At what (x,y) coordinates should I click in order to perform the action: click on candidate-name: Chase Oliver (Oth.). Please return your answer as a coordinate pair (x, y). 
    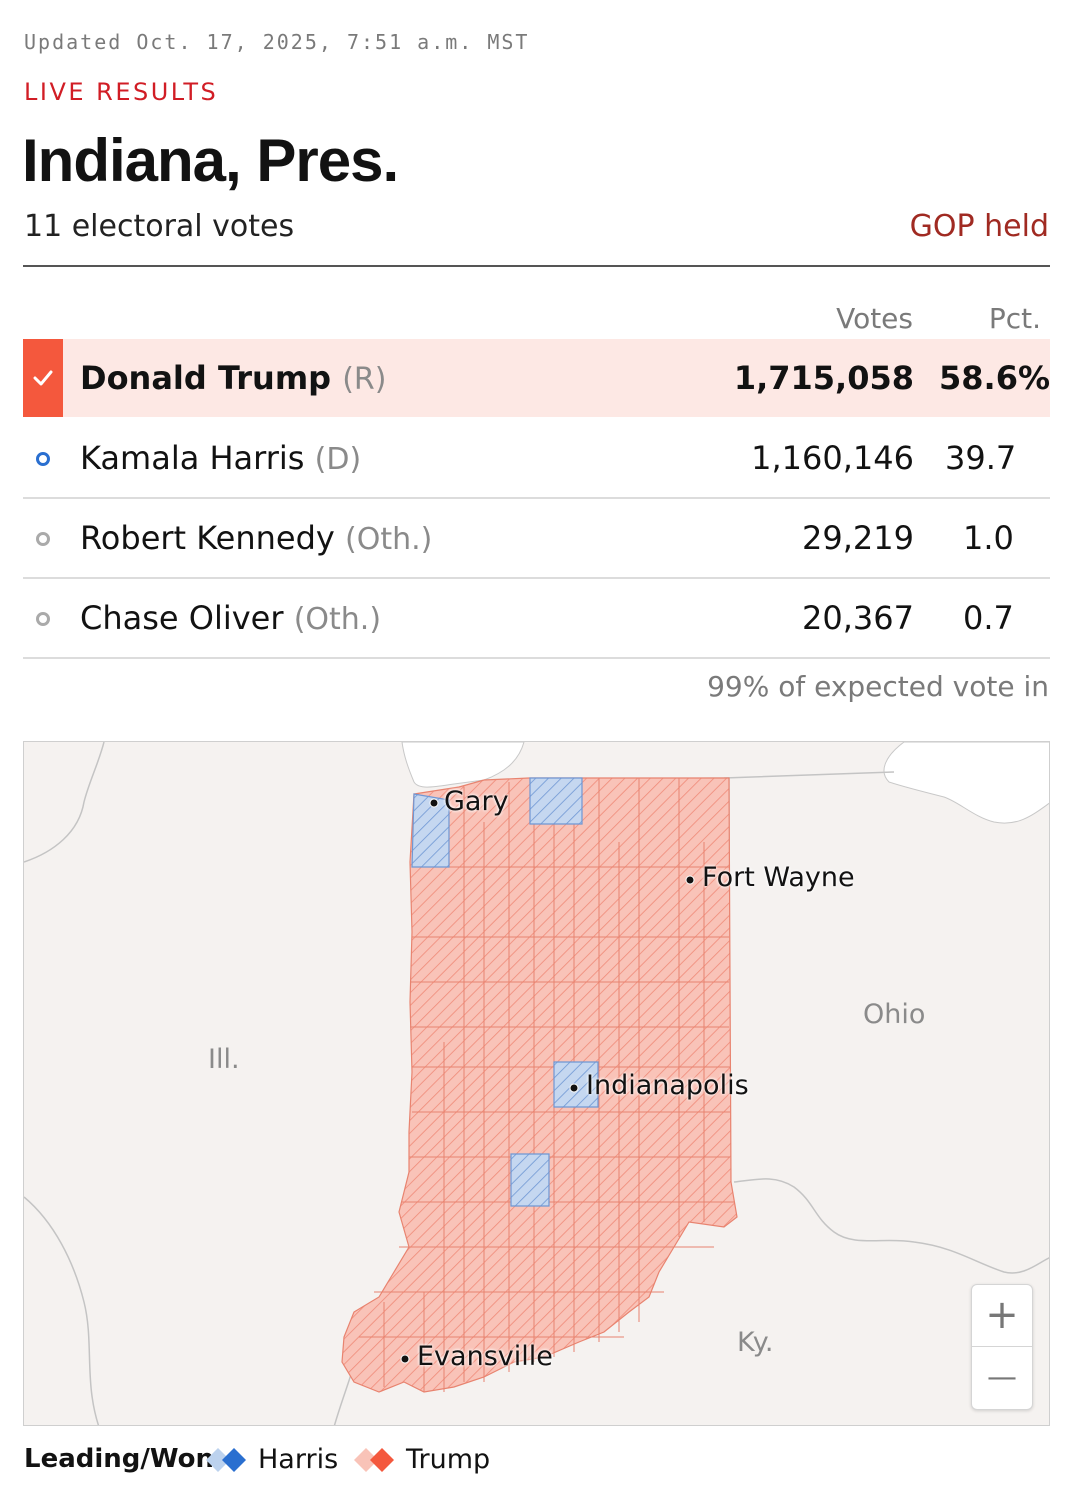
    Looking at the image, I should click on (230, 618).